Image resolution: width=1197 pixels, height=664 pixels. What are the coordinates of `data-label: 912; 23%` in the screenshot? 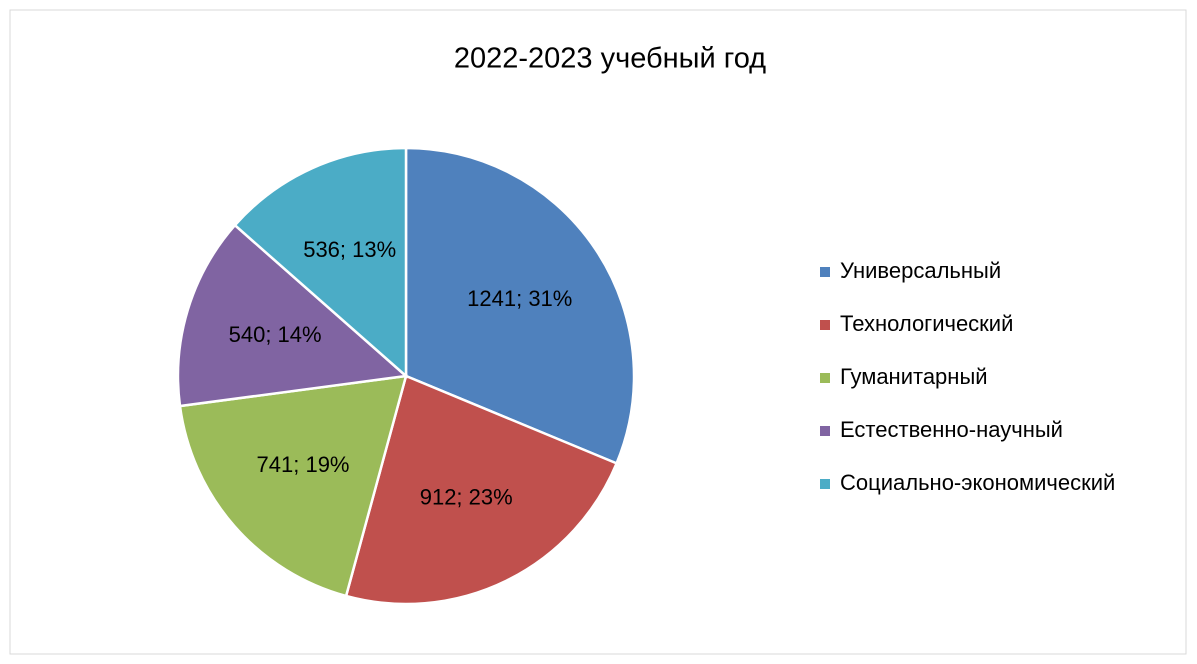 It's located at (466, 497).